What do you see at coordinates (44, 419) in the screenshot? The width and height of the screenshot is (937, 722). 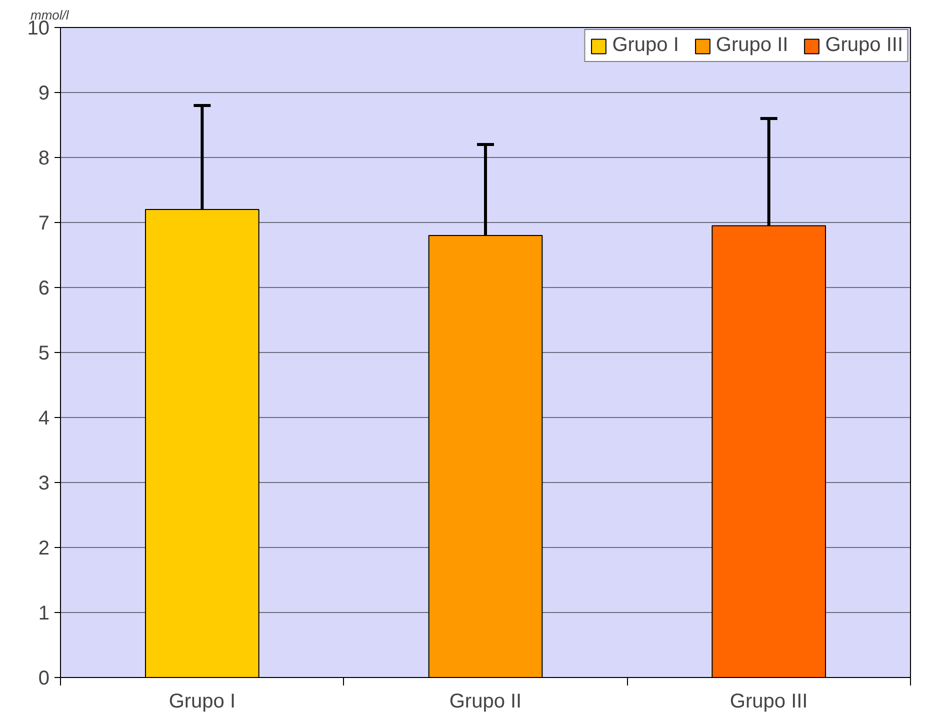 I see `y-tick-label: 4` at bounding box center [44, 419].